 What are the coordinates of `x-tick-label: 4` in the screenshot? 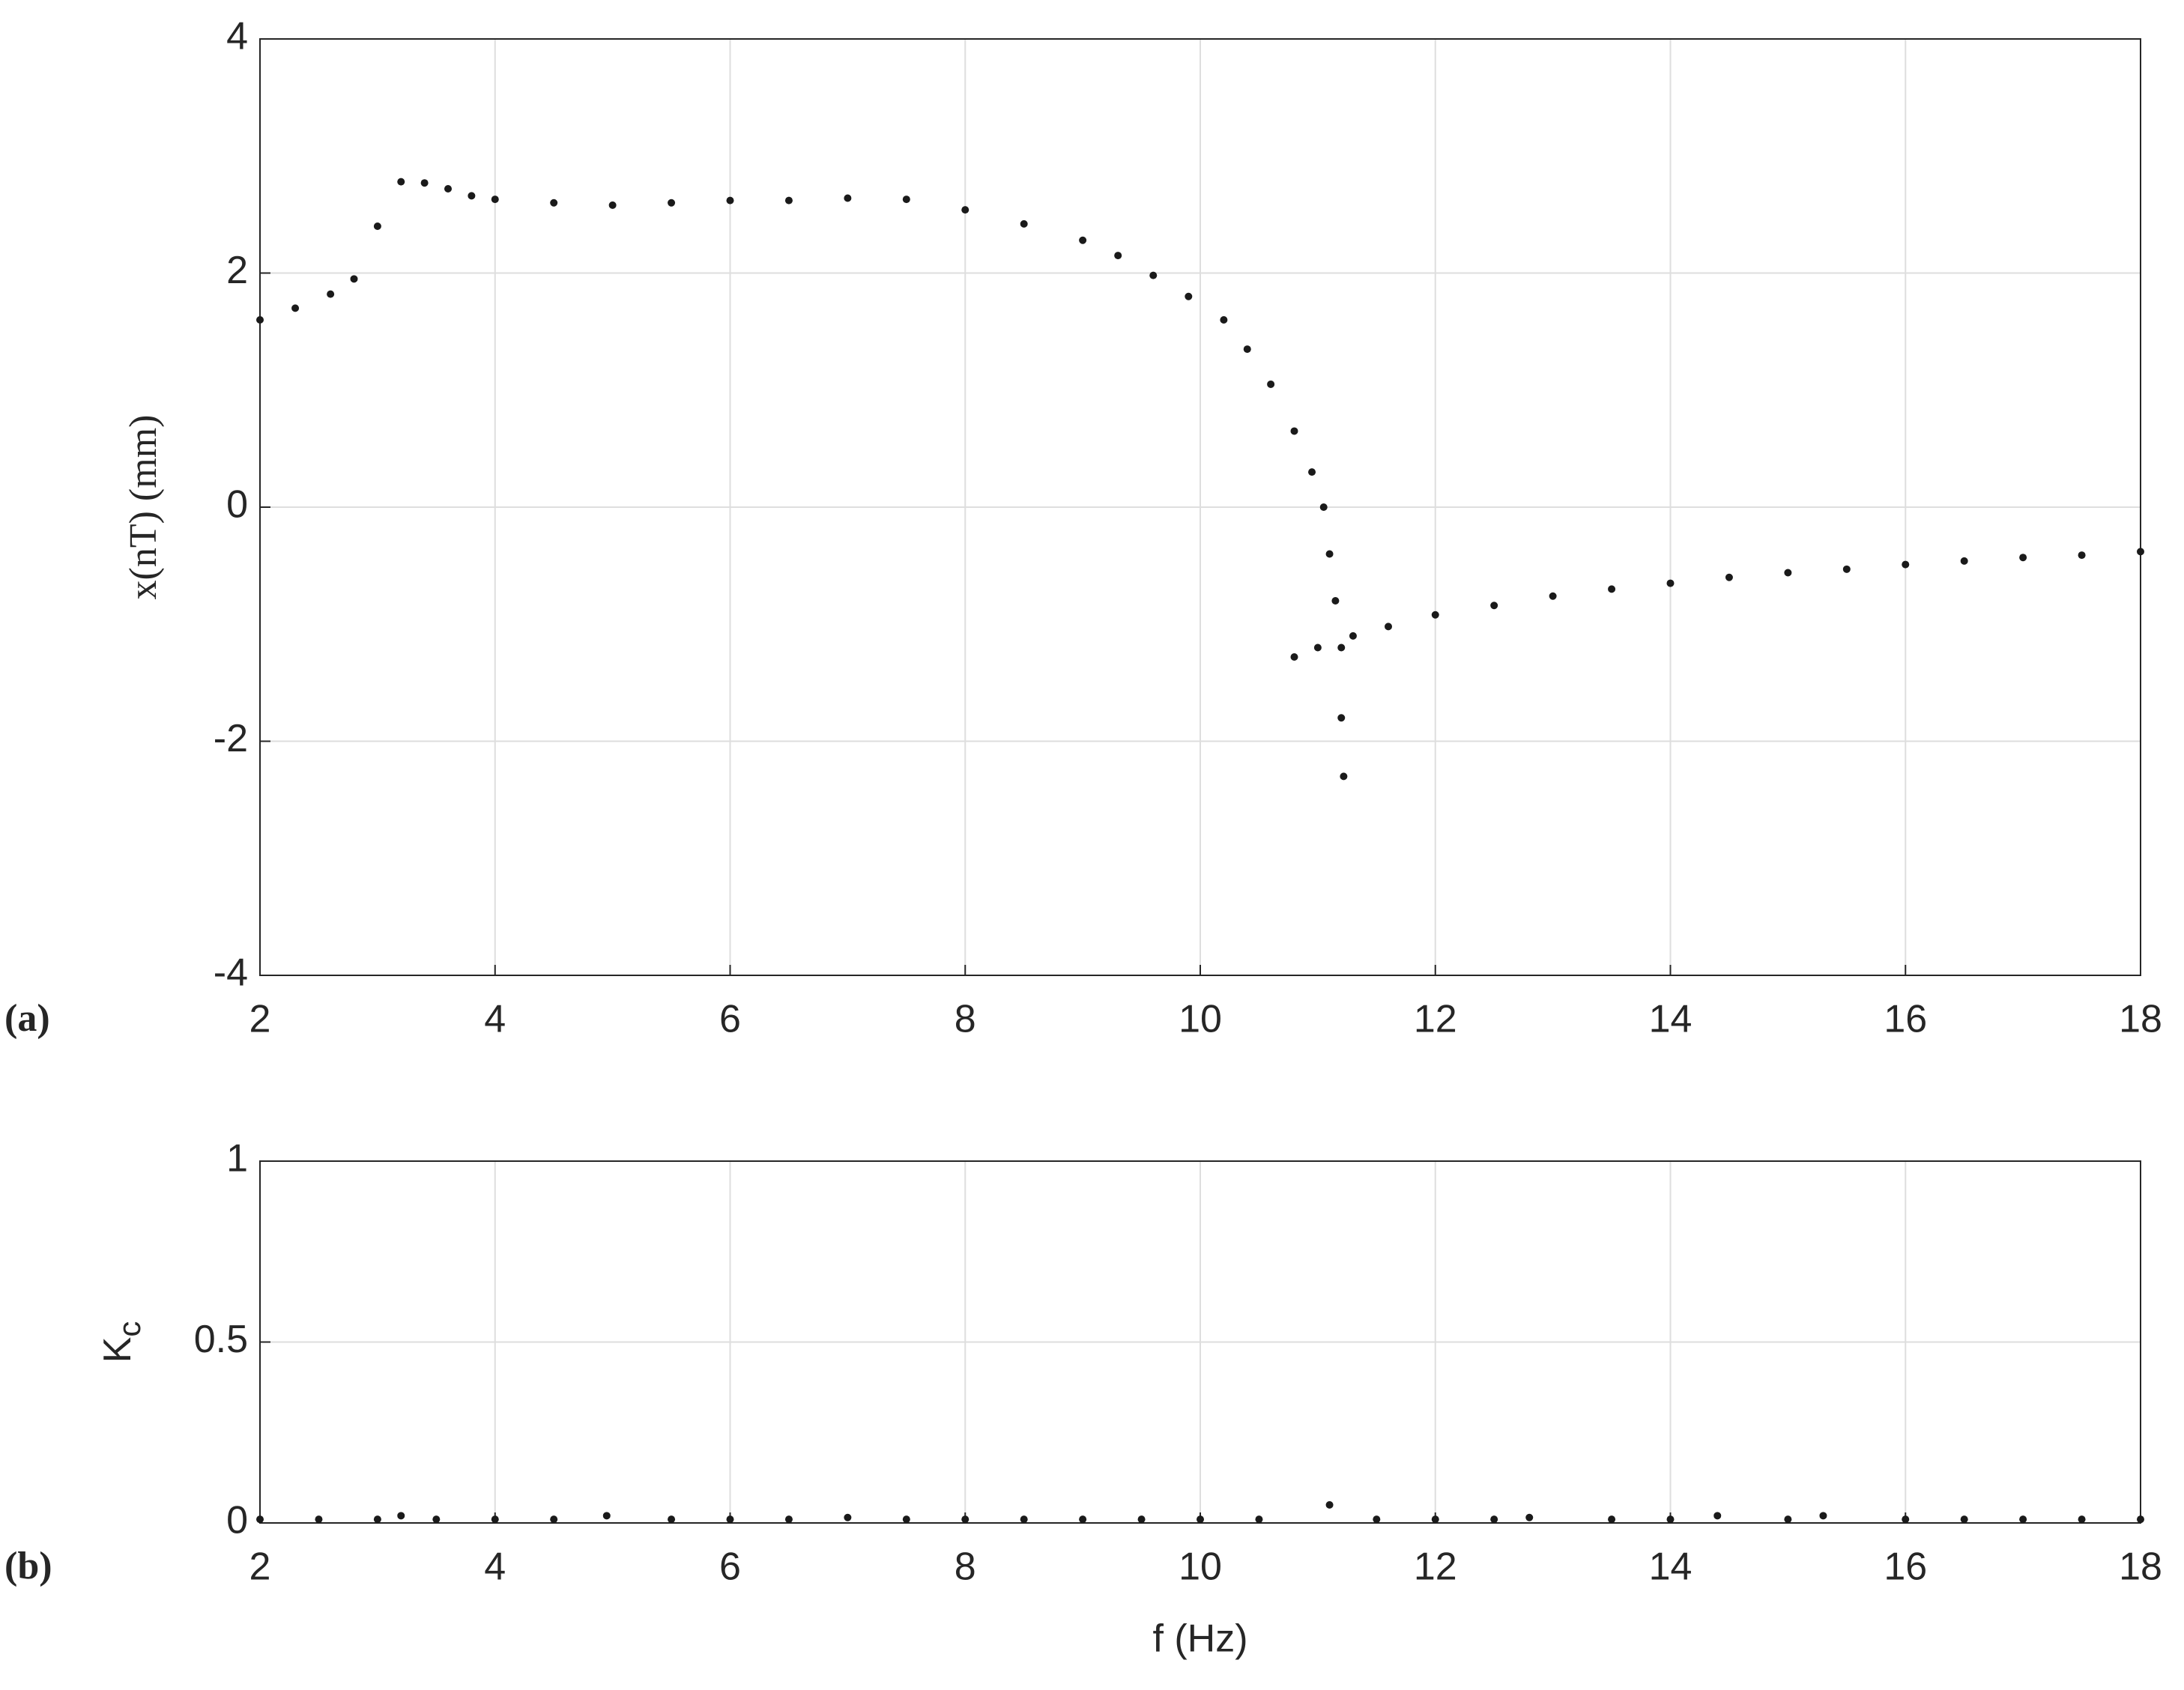 It's located at (495, 1020).